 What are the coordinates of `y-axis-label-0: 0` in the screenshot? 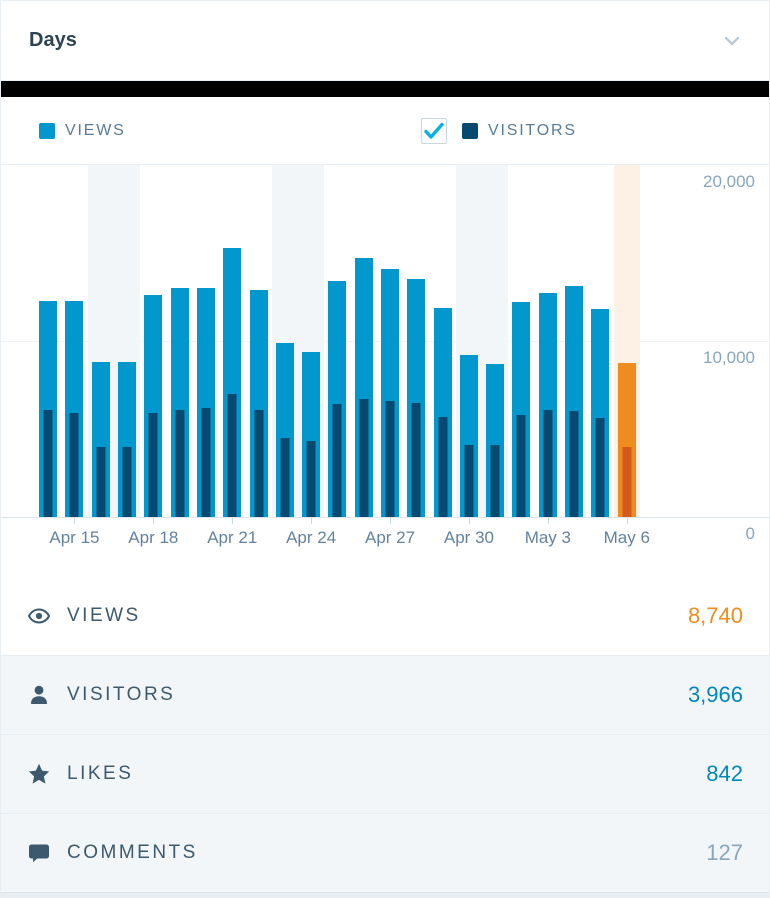 It's located at (750, 533).